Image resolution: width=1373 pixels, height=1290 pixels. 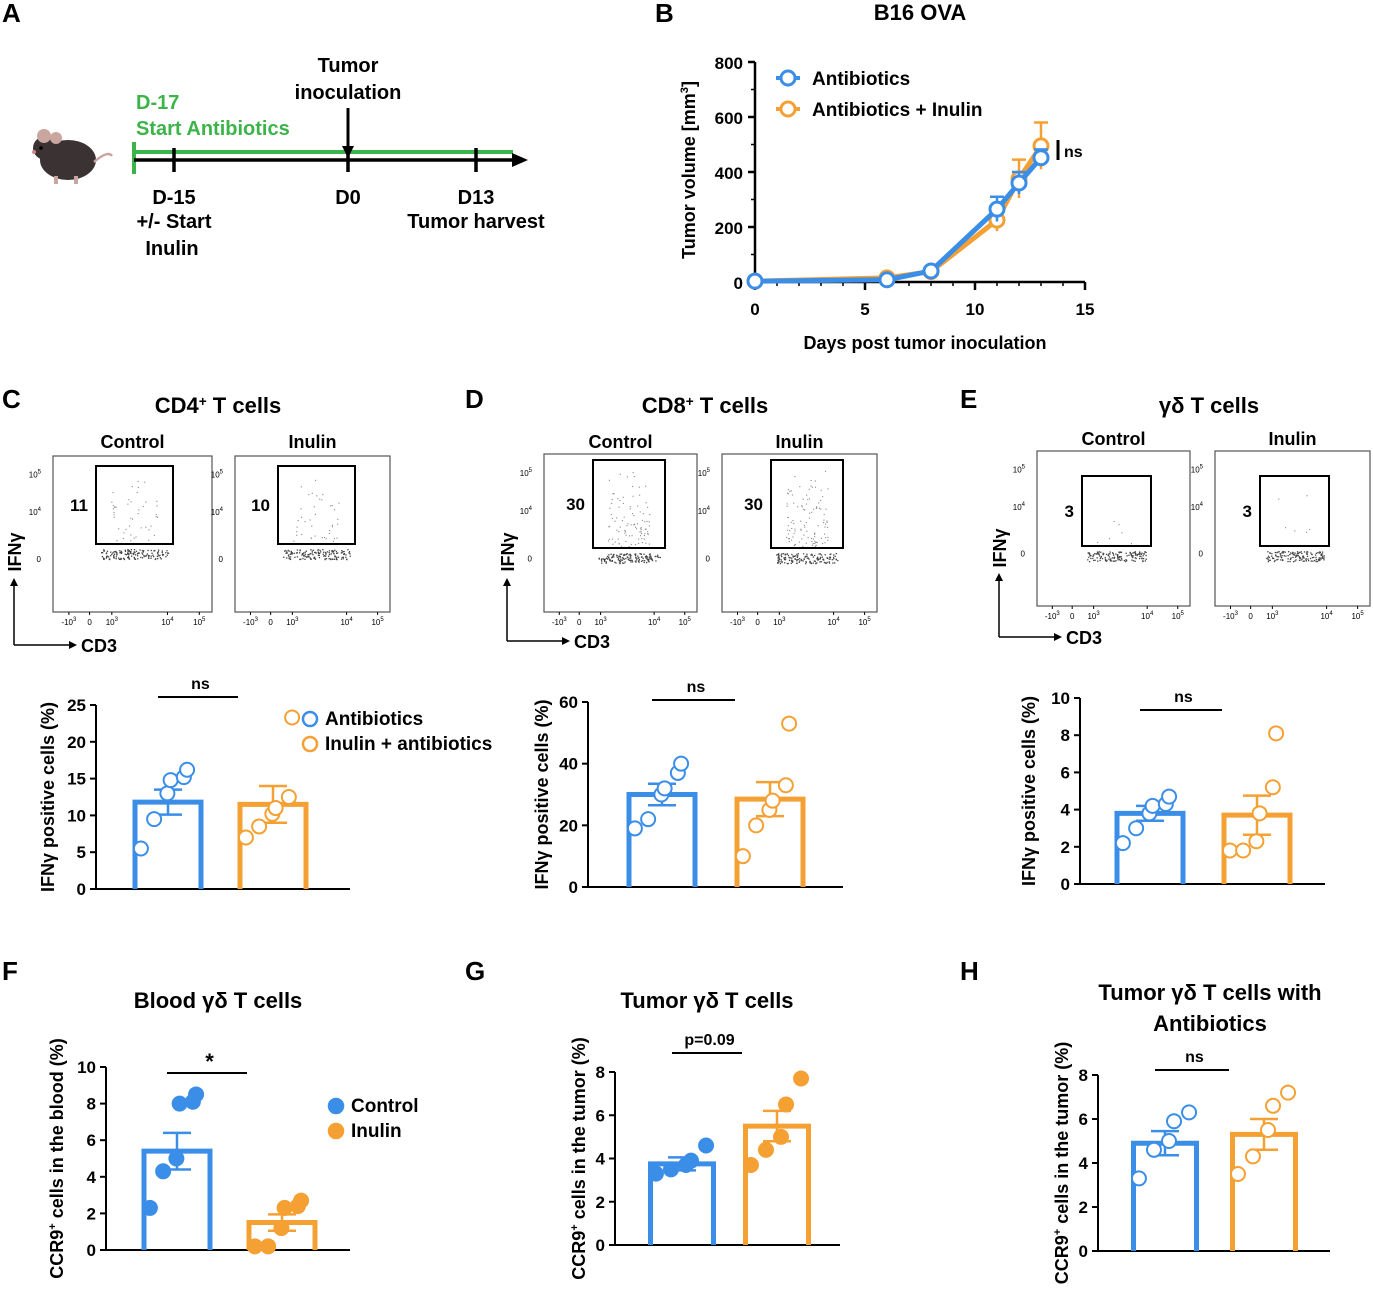 I want to click on flow-x-tick-label: 10⁴, so click(x=654, y=622).